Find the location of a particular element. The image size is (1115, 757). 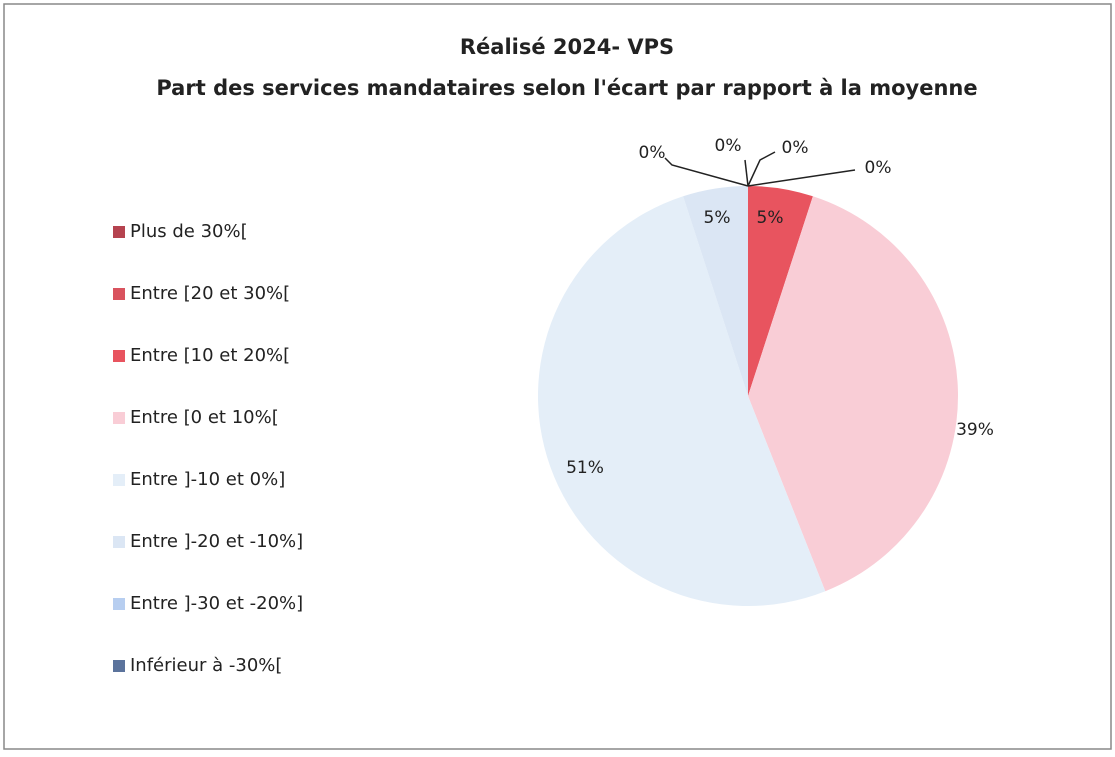

legend-label: Entre [0 et 10%[ is located at coordinates (204, 417).